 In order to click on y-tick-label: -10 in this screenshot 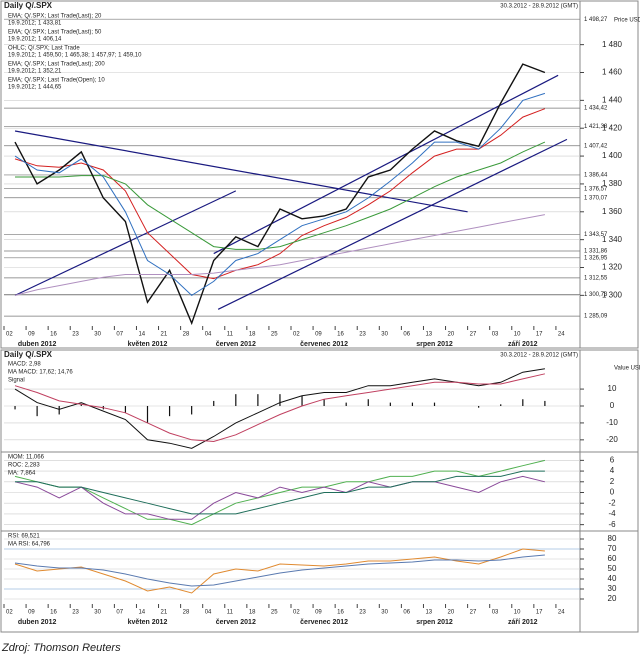, I will do `click(612, 422)`.